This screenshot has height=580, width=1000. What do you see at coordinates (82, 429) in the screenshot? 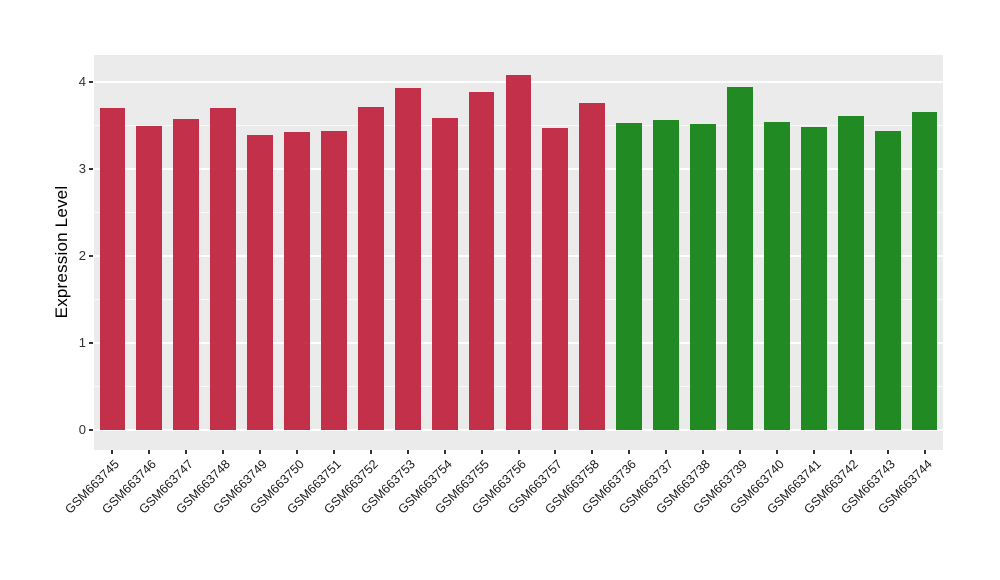
I see `y-tick-label: 0` at bounding box center [82, 429].